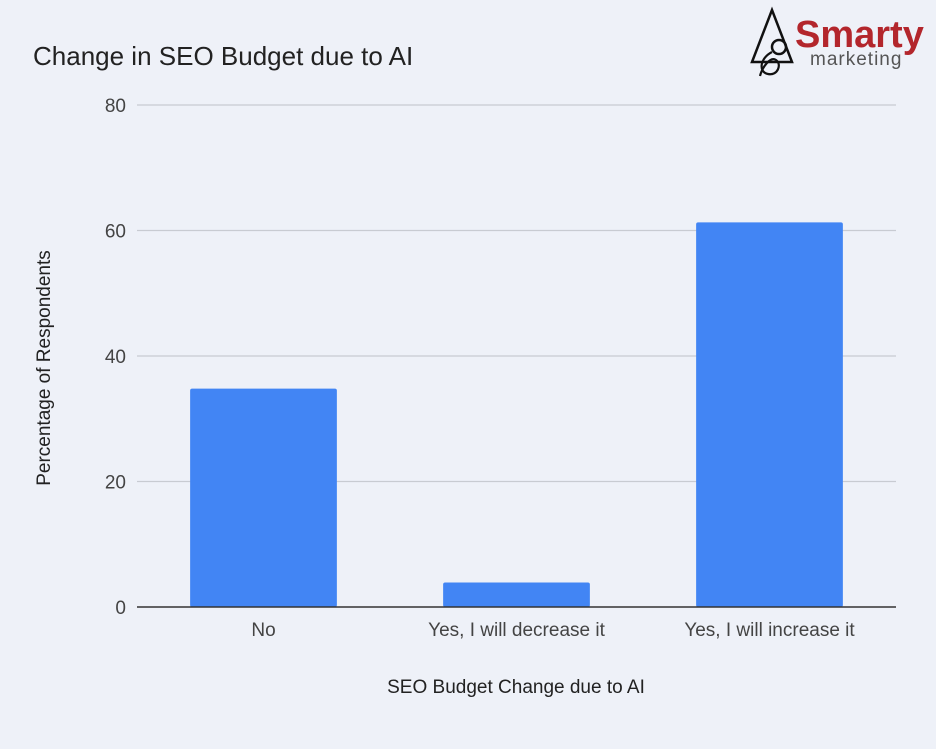 The image size is (936, 749). Describe the element at coordinates (115, 106) in the screenshot. I see `y-tick-label: 80` at that location.